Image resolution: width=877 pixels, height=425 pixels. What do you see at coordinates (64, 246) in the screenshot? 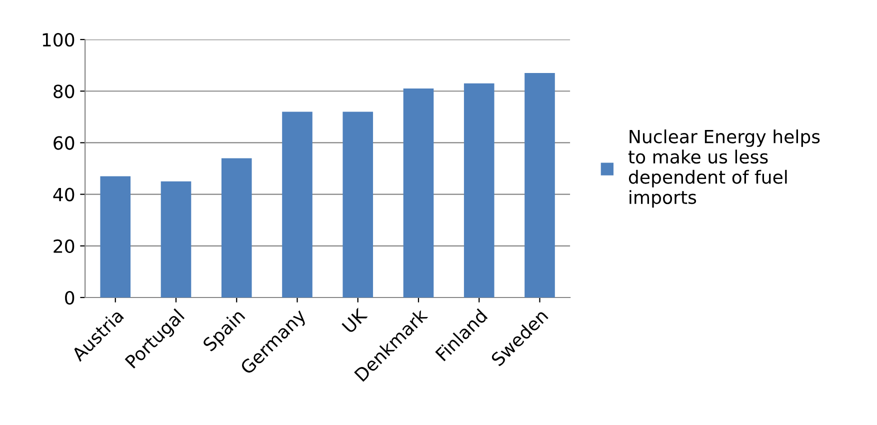
I see `y-tick-label: 20` at bounding box center [64, 246].